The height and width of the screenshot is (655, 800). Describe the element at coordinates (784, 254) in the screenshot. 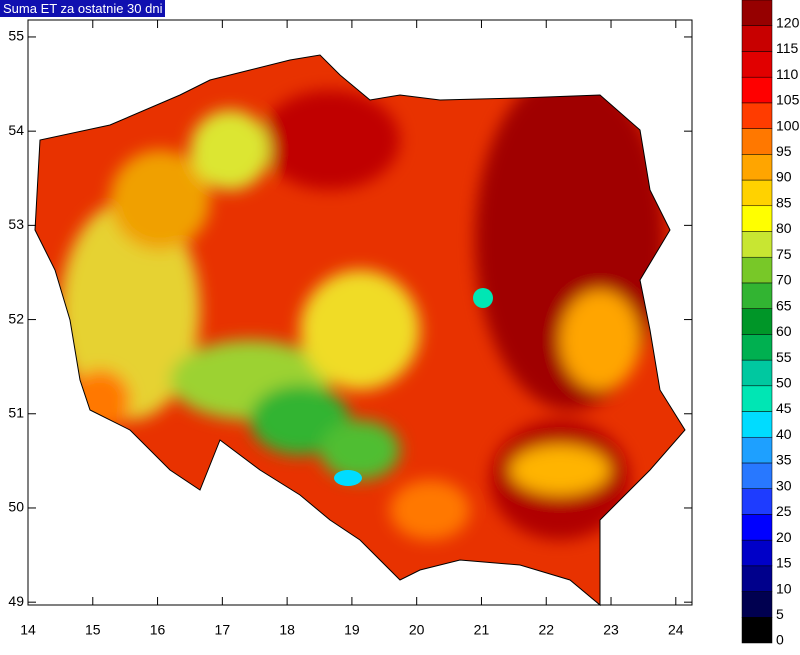

I see `colorbar-label: 75` at that location.